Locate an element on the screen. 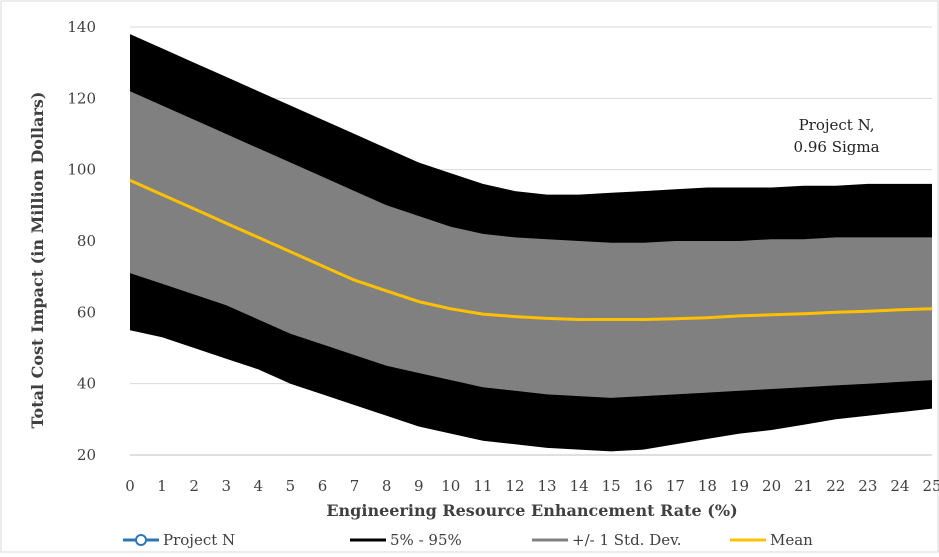 The height and width of the screenshot is (557, 939). y-tick-label: 80 is located at coordinates (86, 241).